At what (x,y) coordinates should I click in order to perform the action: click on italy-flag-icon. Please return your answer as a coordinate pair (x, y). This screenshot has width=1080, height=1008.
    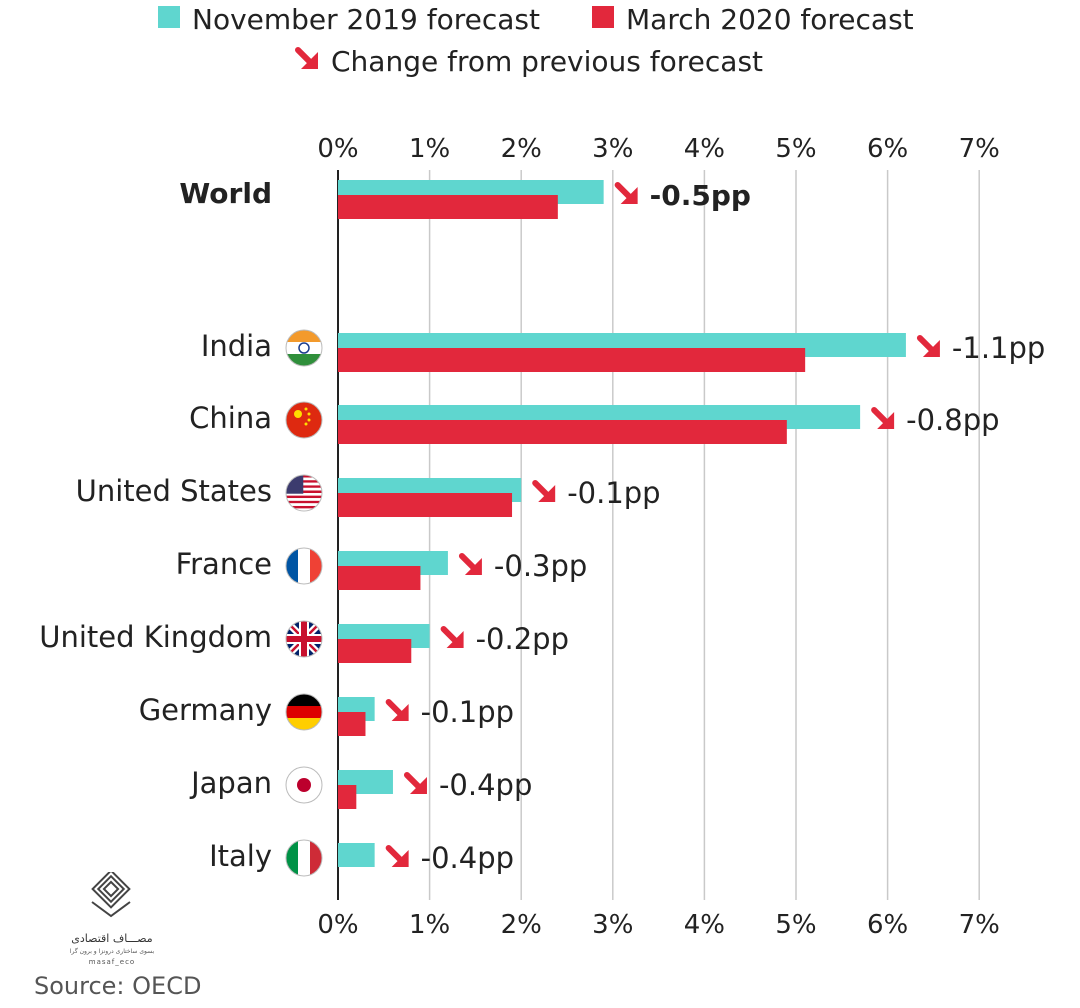
    Looking at the image, I should click on (304, 858).